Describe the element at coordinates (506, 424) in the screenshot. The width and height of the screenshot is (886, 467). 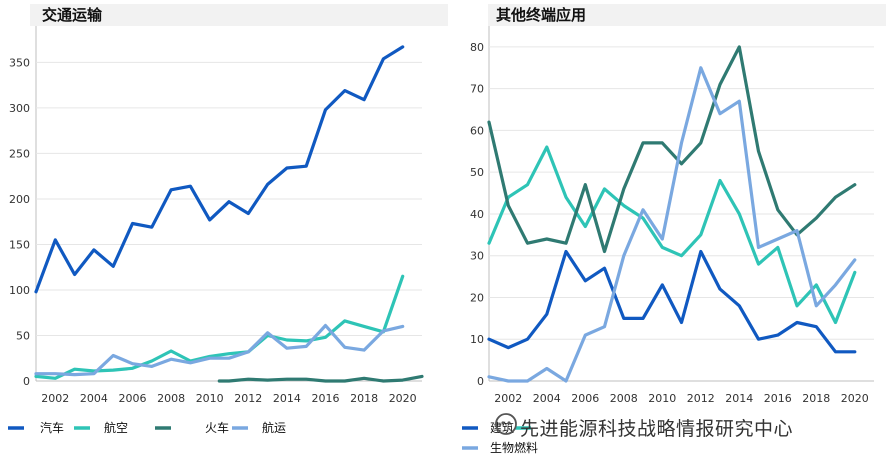
I see `wechat-logo-icon` at that location.